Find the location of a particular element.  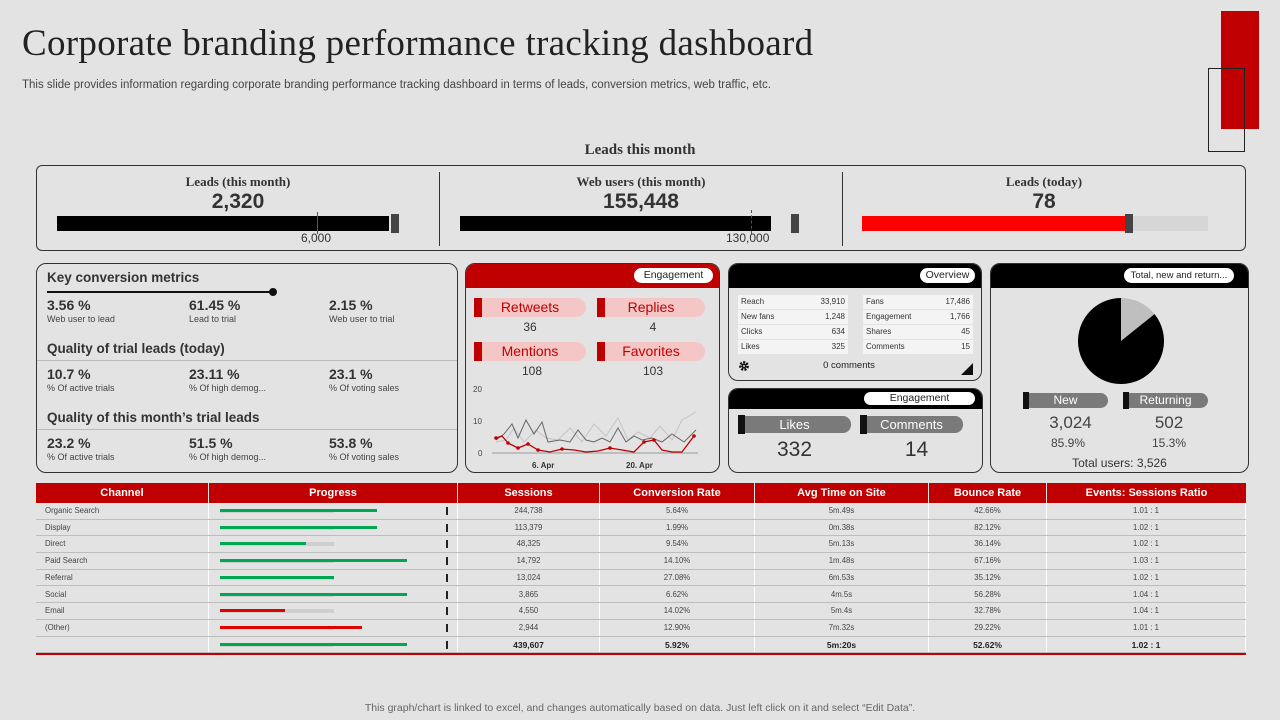

table-cell-channel: Direct is located at coordinates (122, 544).